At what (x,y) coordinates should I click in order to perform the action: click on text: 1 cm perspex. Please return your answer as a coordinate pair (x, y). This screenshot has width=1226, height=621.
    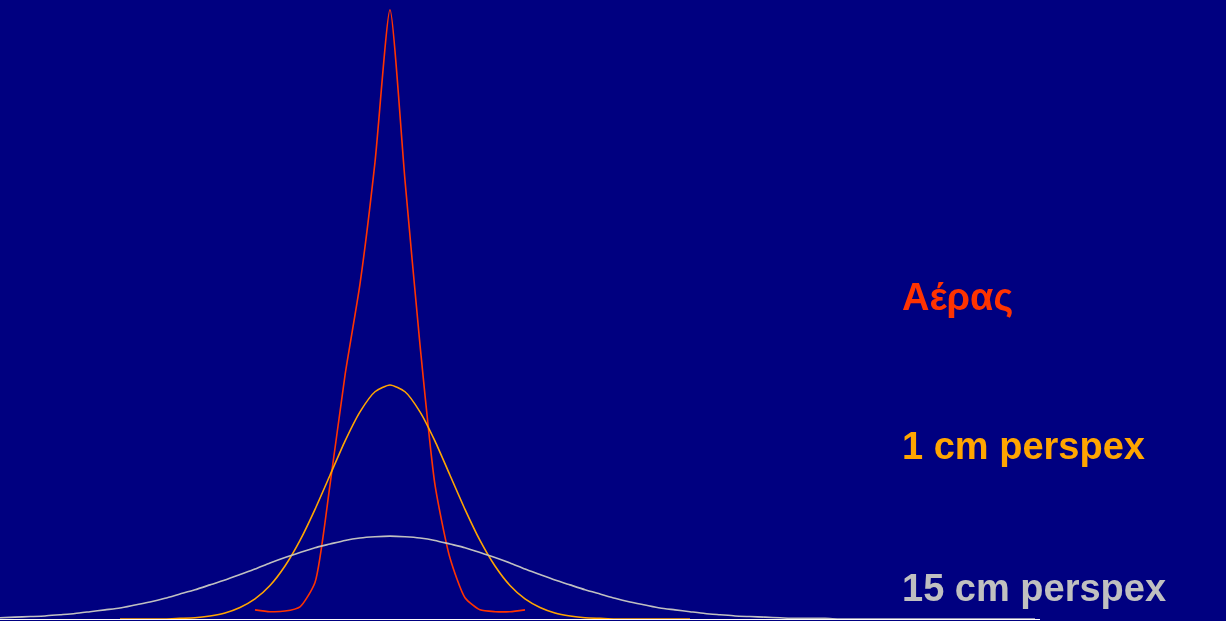
    Looking at the image, I should click on (1023, 446).